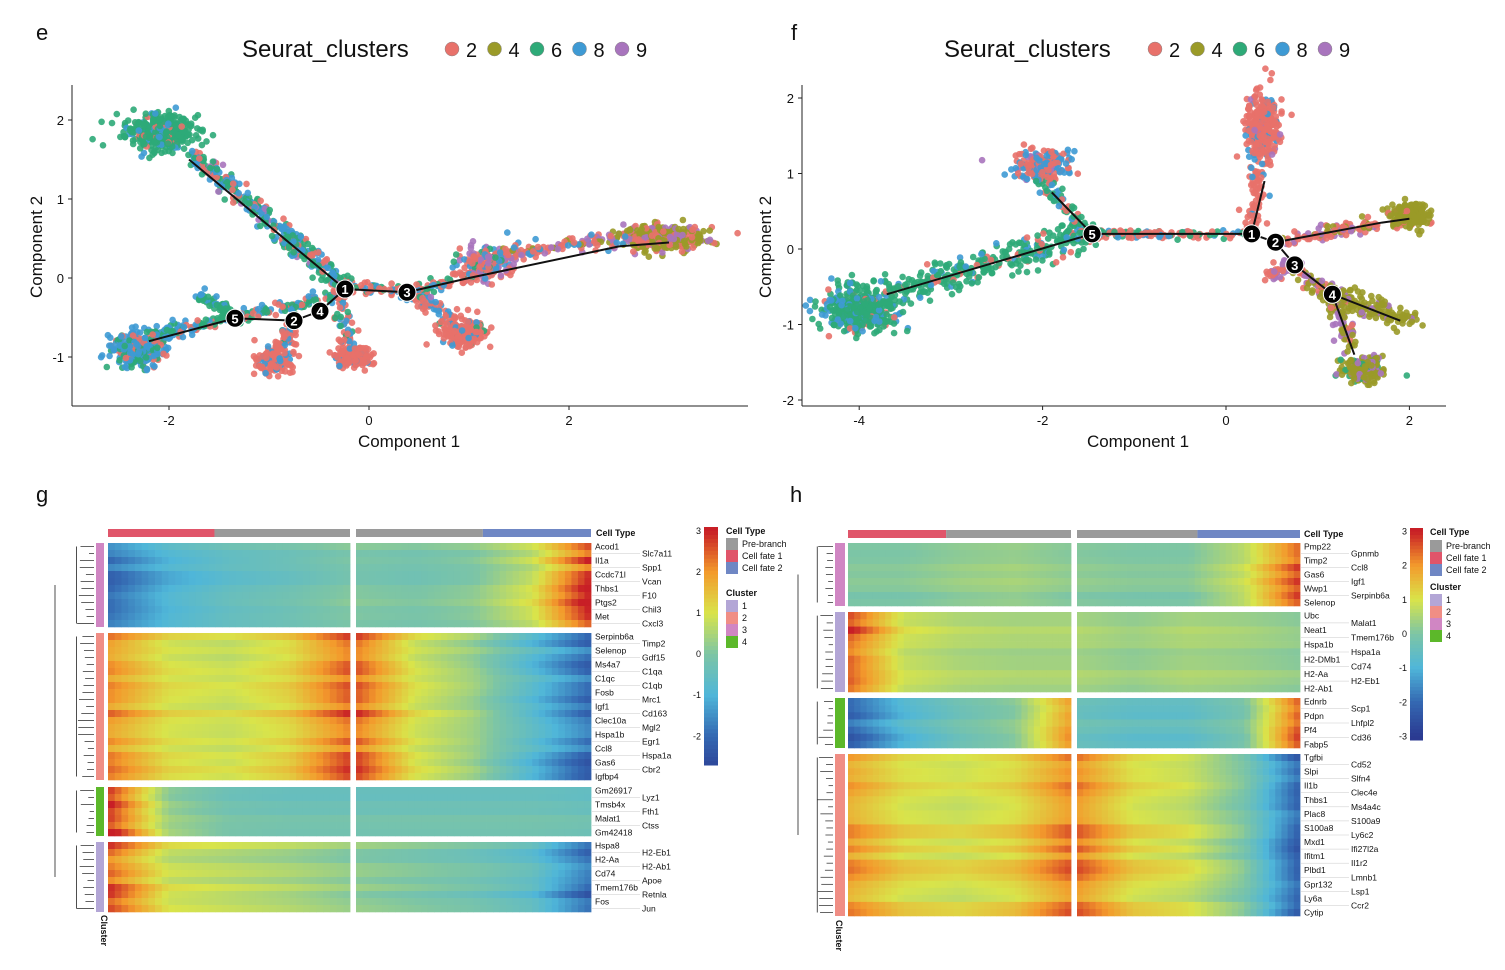 This screenshot has height=970, width=1505. I want to click on legend-label: 2, so click(1174, 51).